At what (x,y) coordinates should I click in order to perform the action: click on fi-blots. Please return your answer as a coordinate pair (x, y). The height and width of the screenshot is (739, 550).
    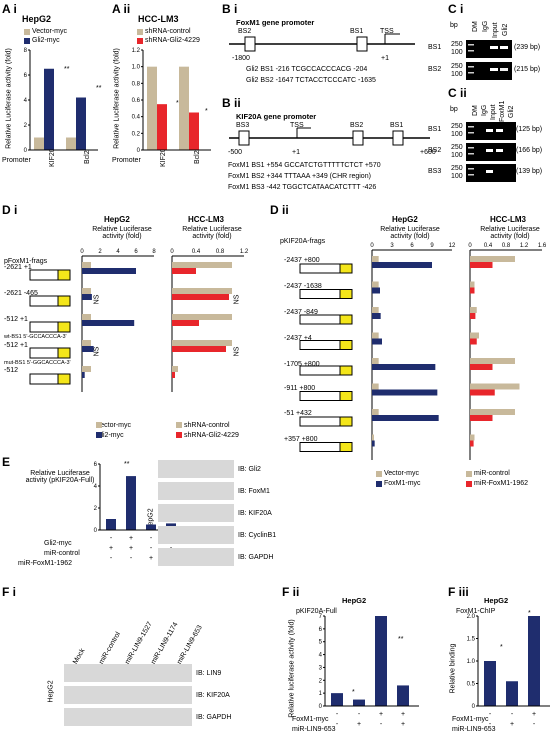
    Looking at the image, I should click on (128, 695).